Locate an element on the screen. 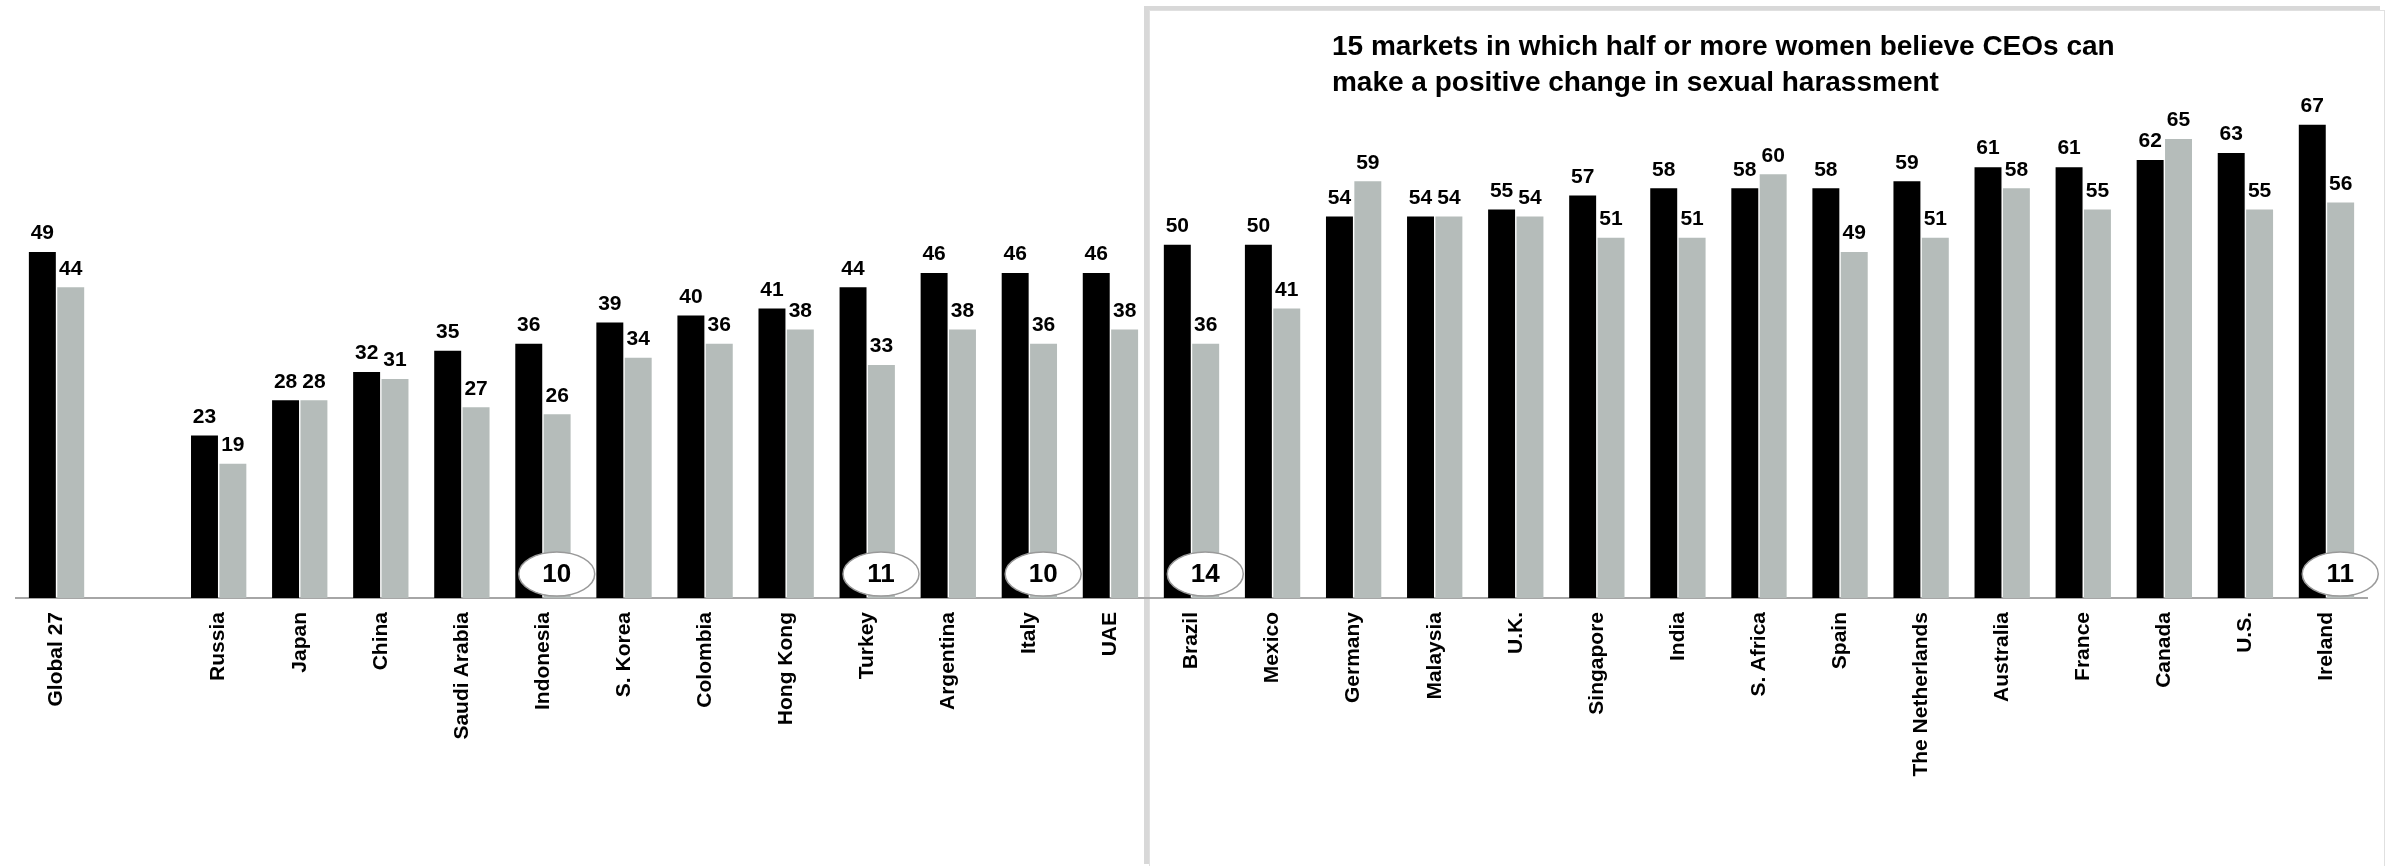 The width and height of the screenshot is (2392, 866). x-tick-label: Australia is located at coordinates (2000, 656).